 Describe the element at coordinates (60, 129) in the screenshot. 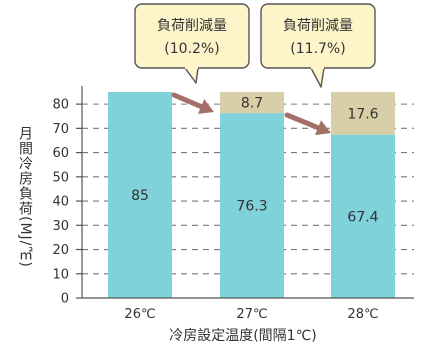

I see `y-tick-label: 70` at that location.